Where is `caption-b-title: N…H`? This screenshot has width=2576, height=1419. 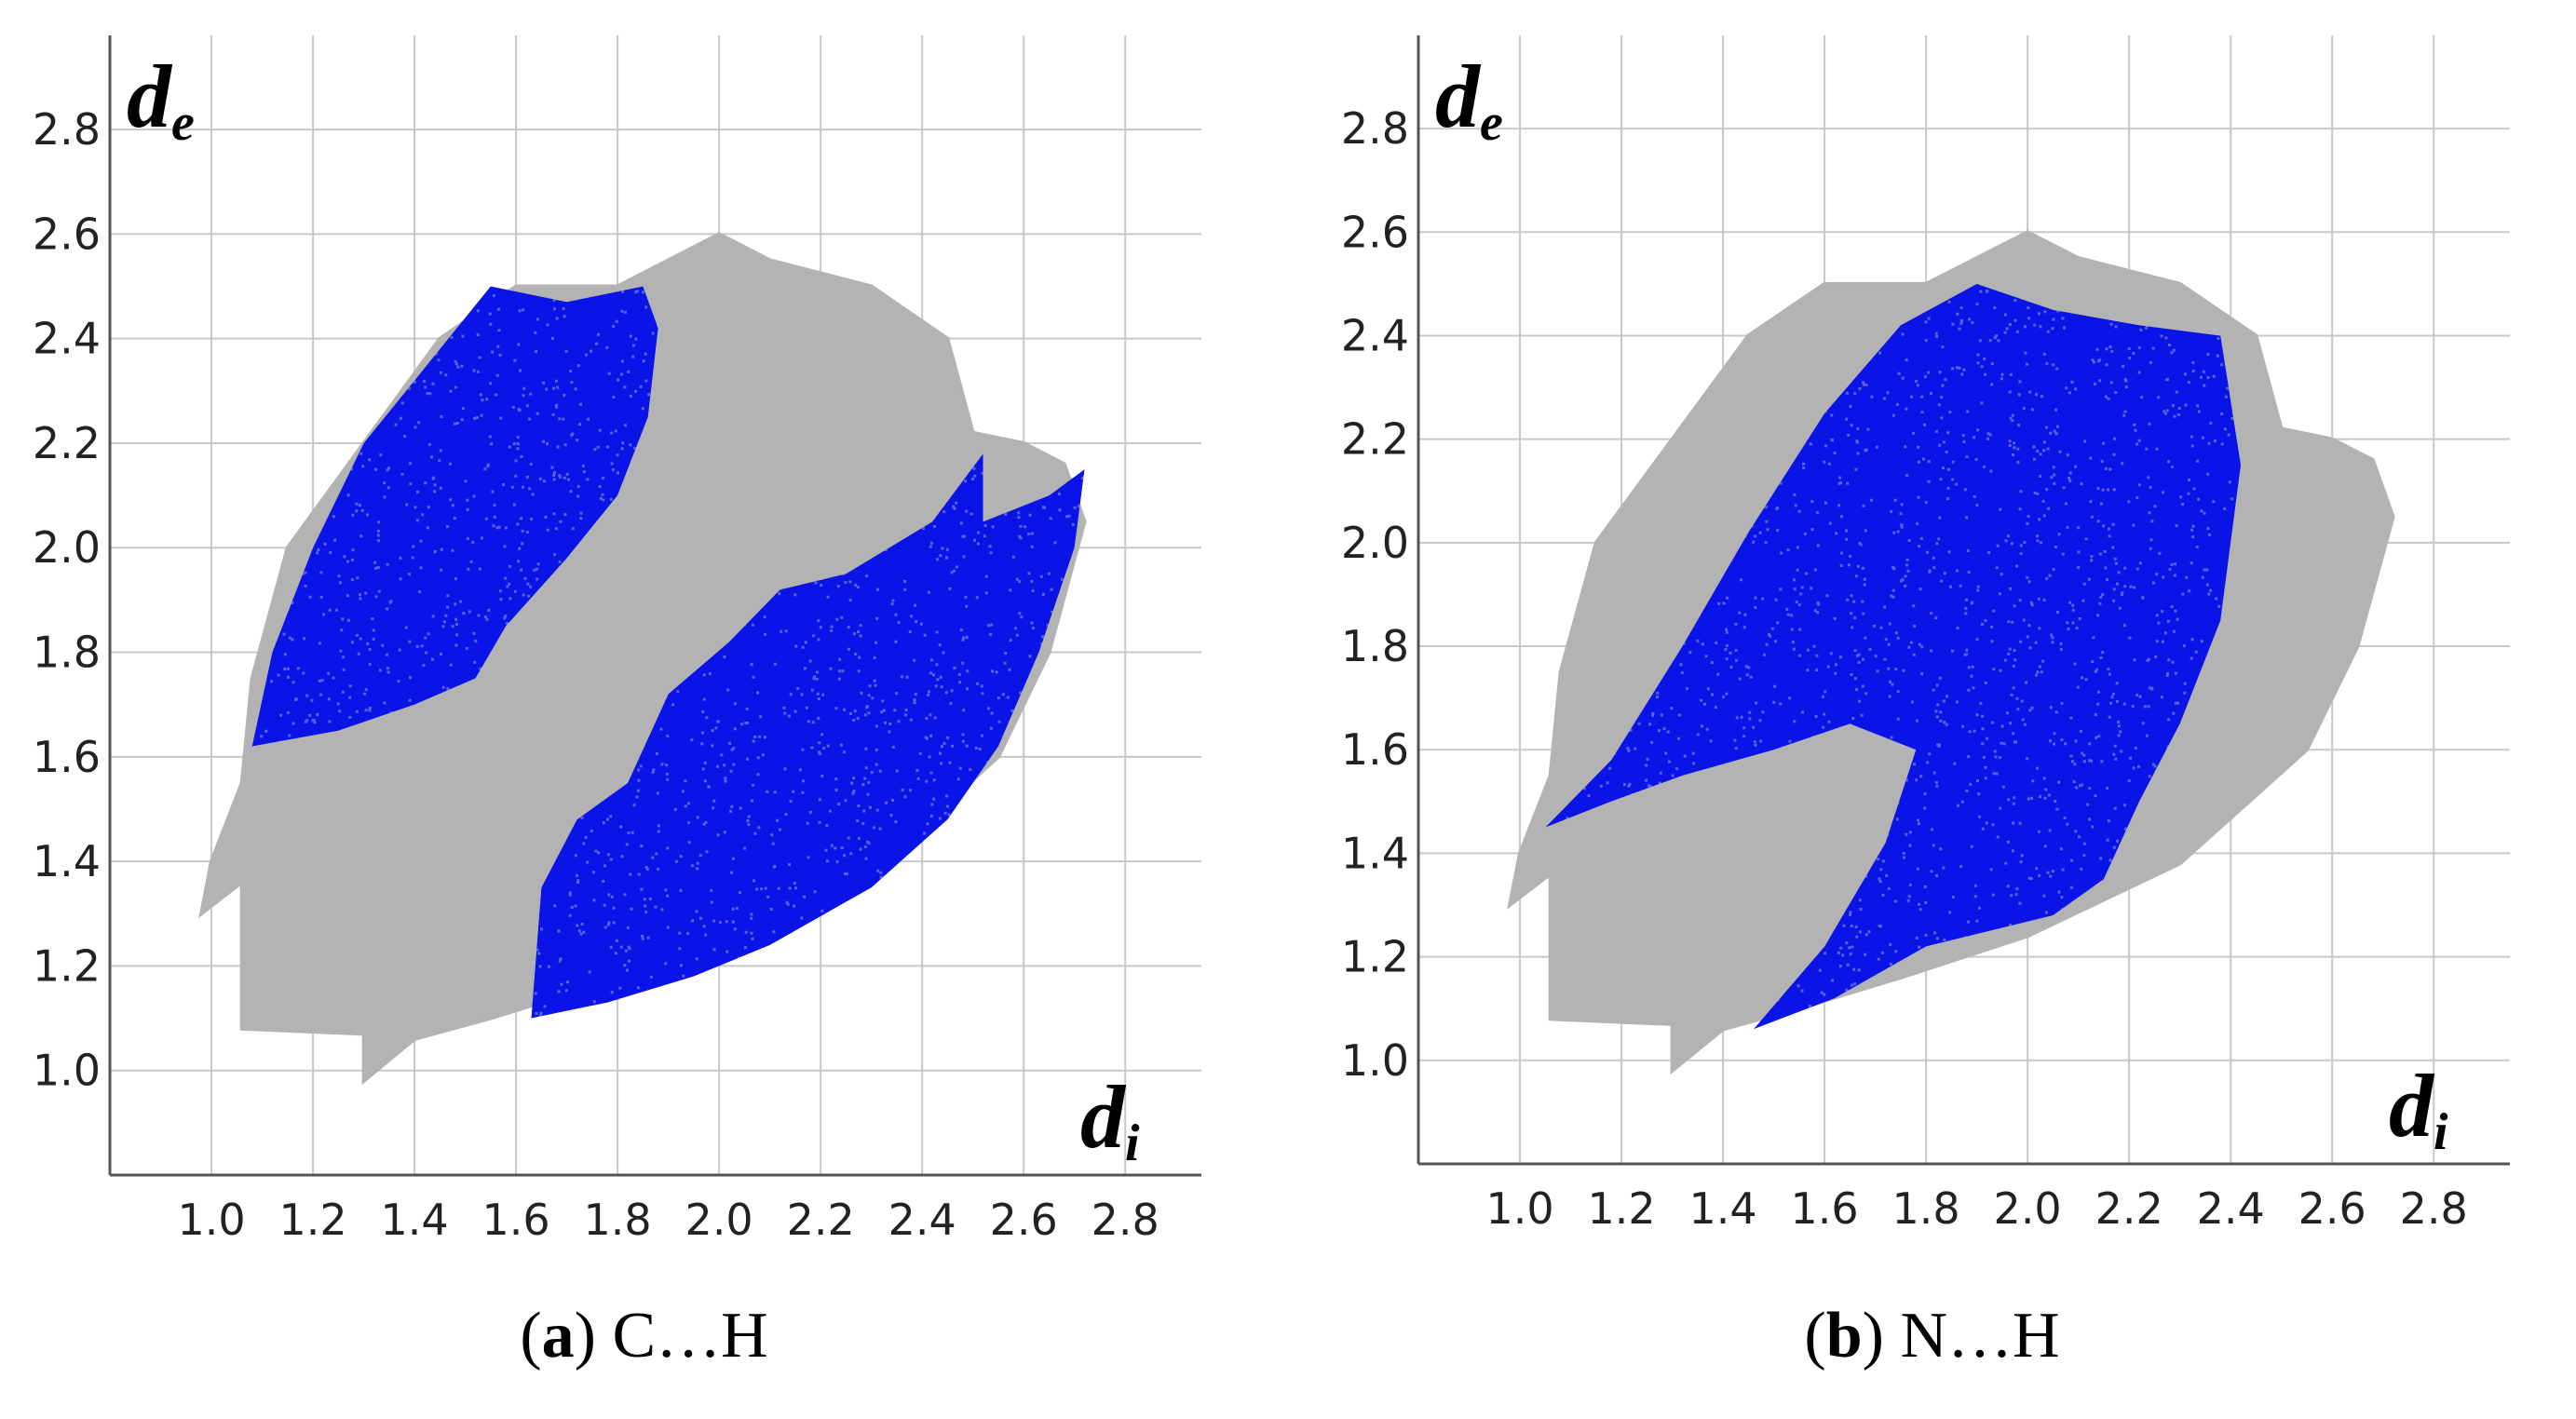
caption-b-title: N…H is located at coordinates (1980, 1336).